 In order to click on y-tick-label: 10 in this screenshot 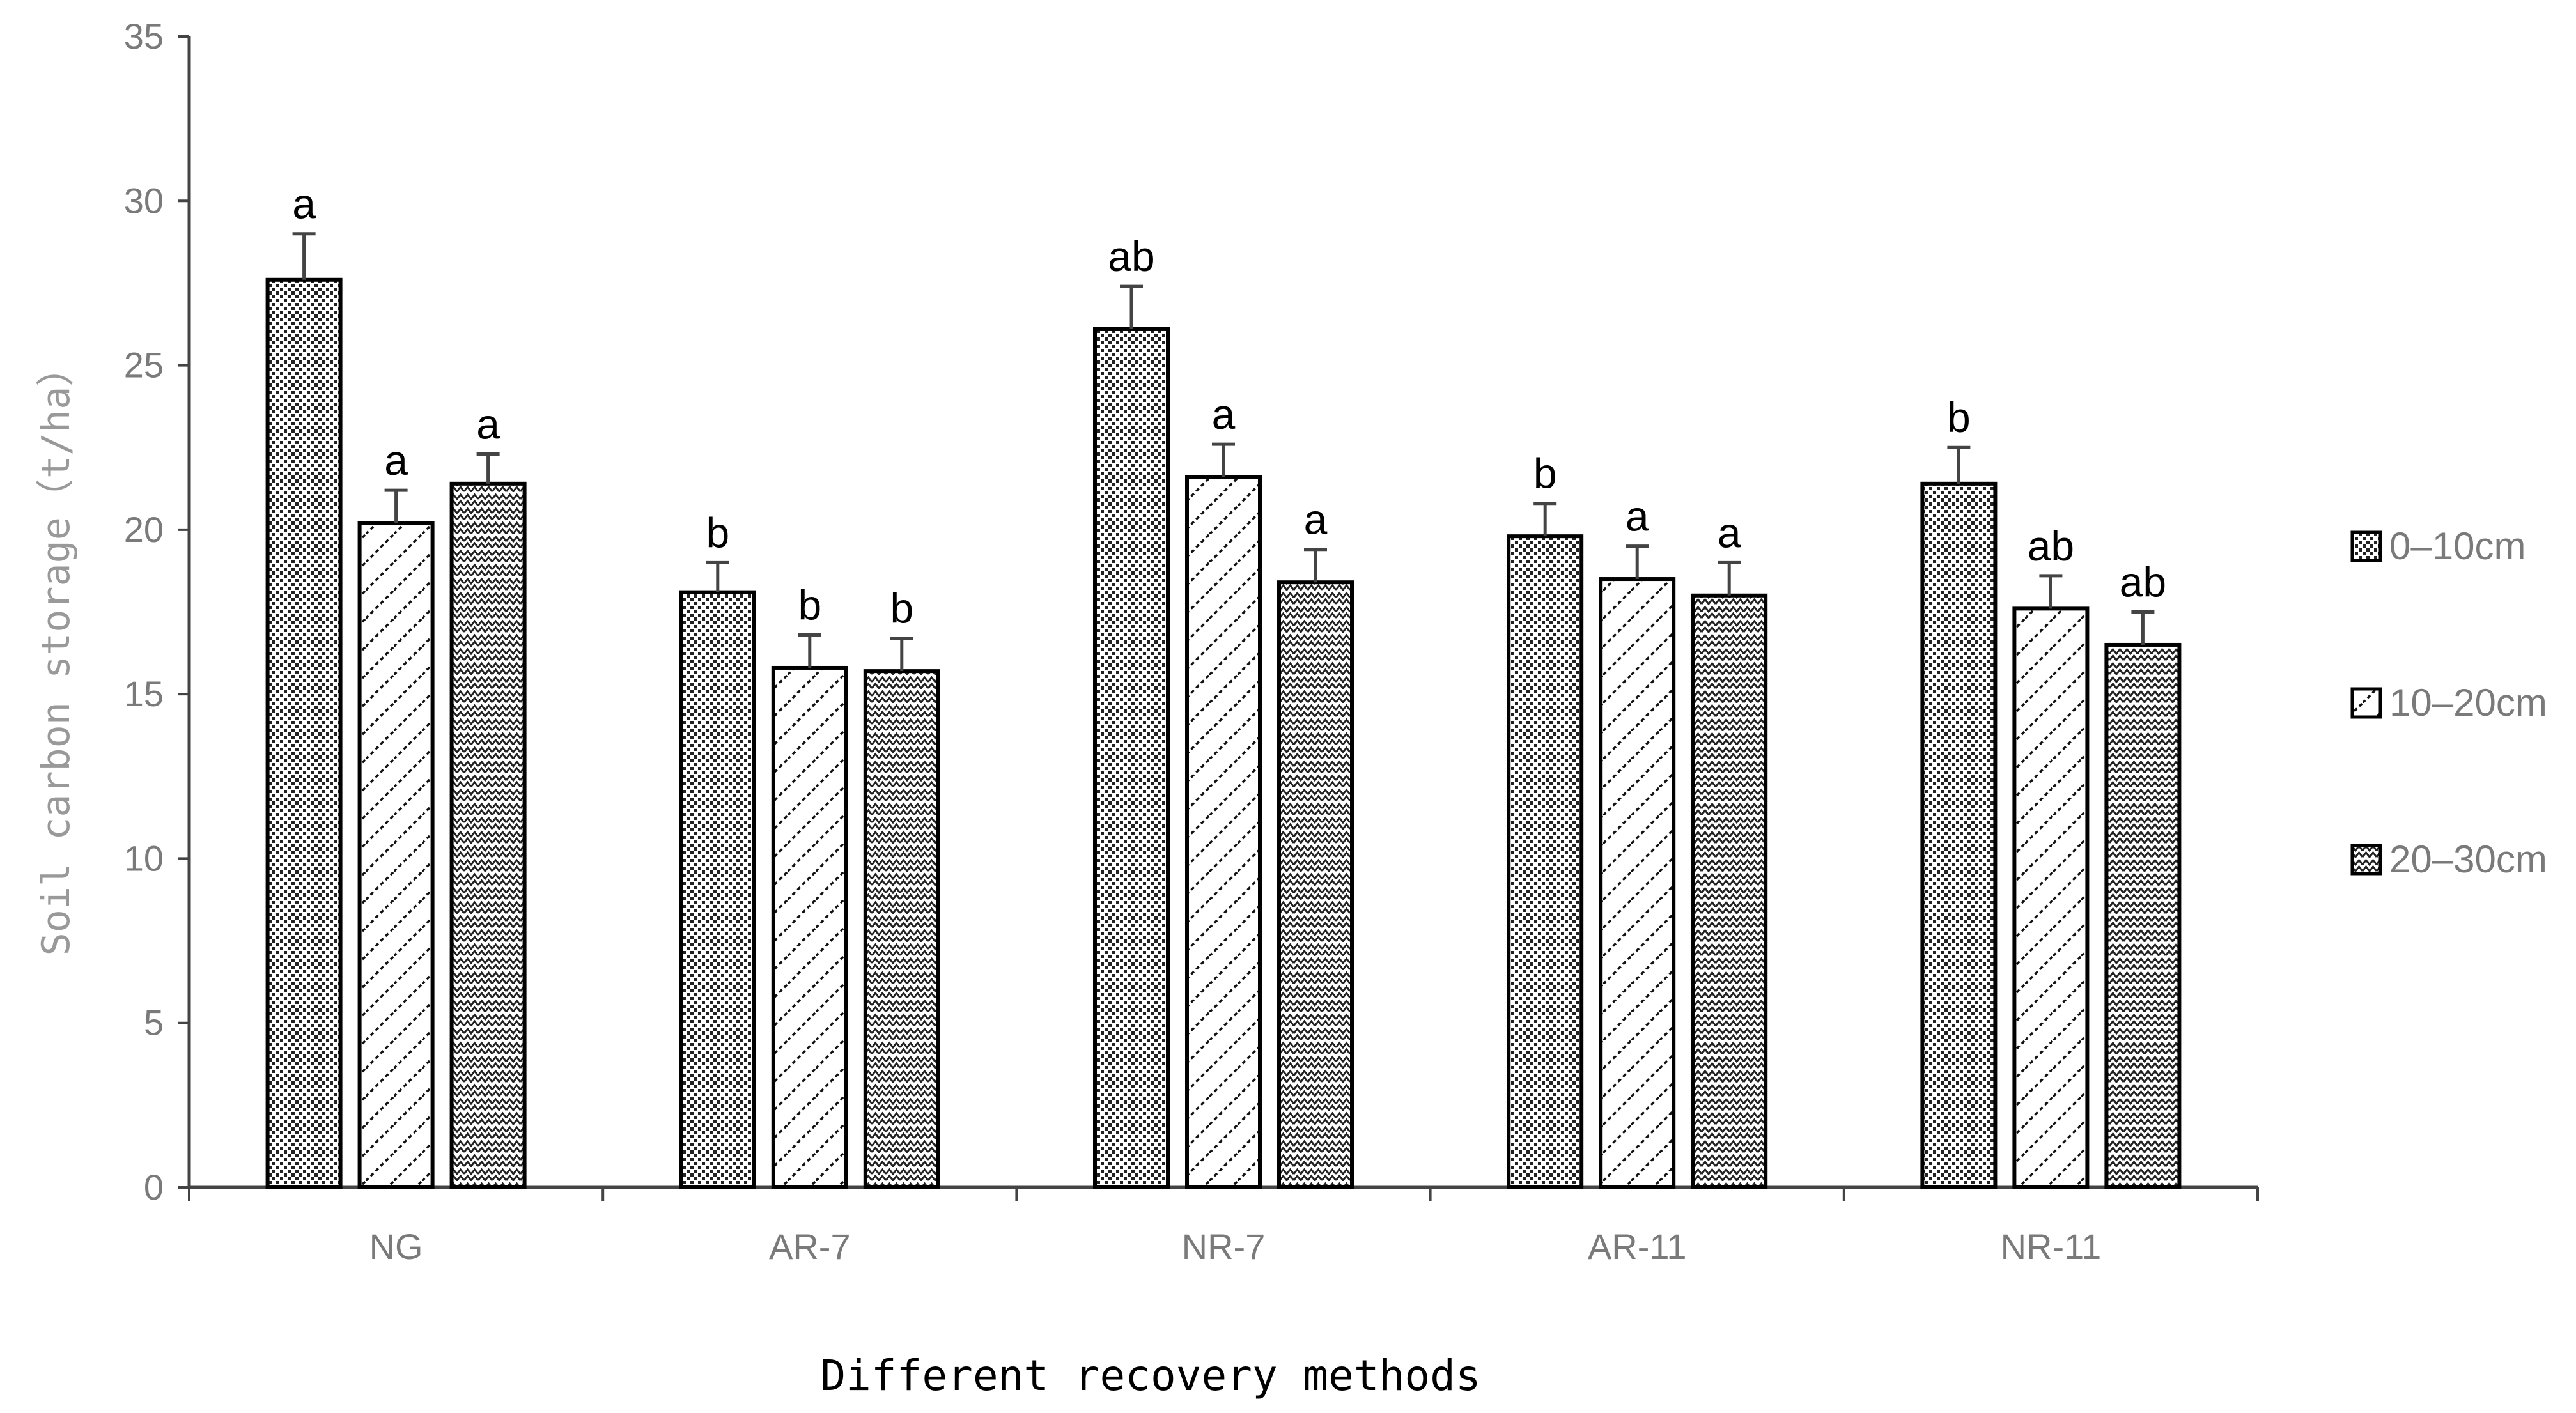, I will do `click(144, 858)`.